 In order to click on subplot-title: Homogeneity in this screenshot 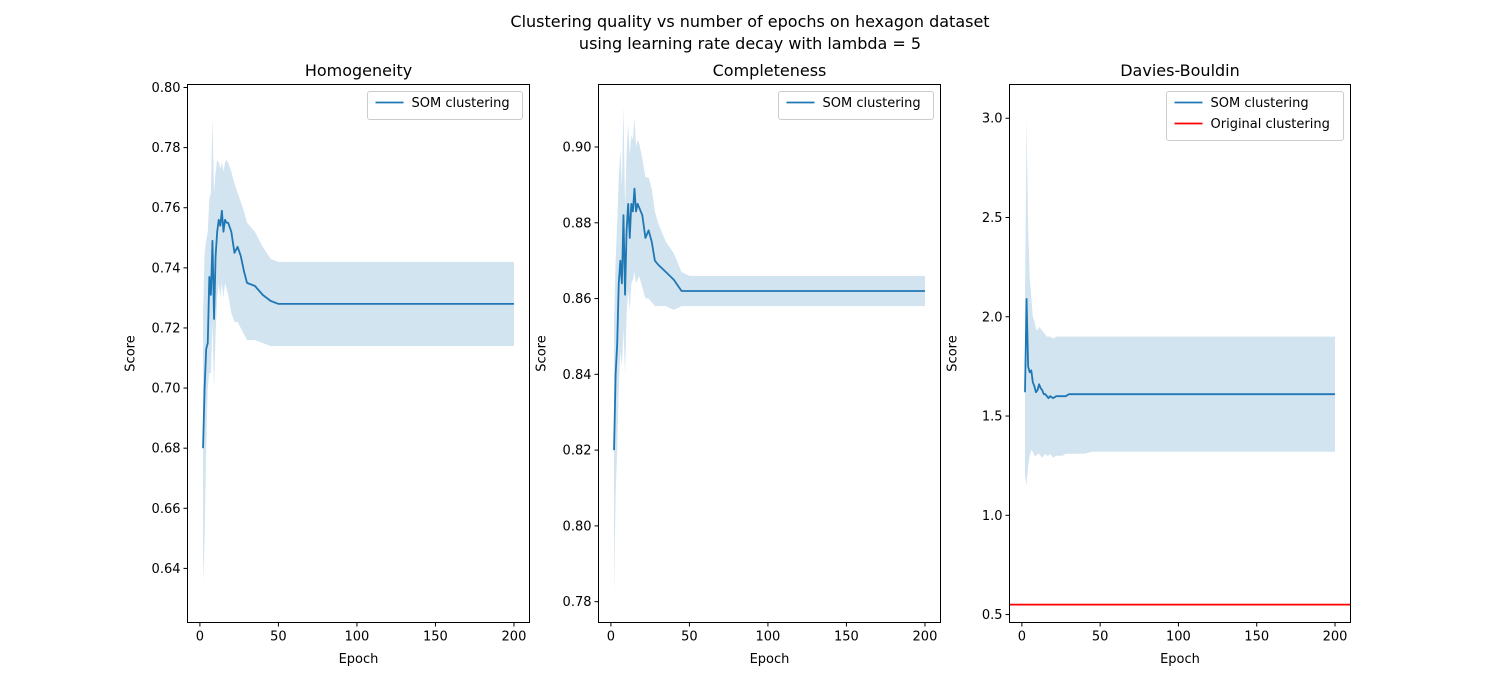, I will do `click(358, 70)`.